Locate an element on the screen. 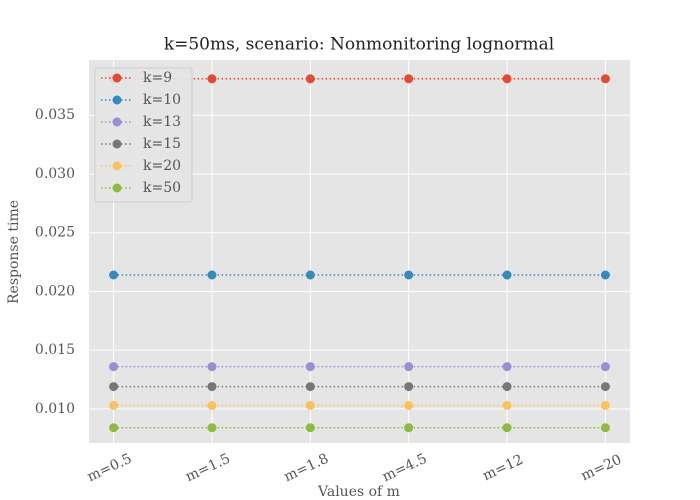 The height and width of the screenshot is (500, 700). x-tick-label: m=0.5 is located at coordinates (110, 468).